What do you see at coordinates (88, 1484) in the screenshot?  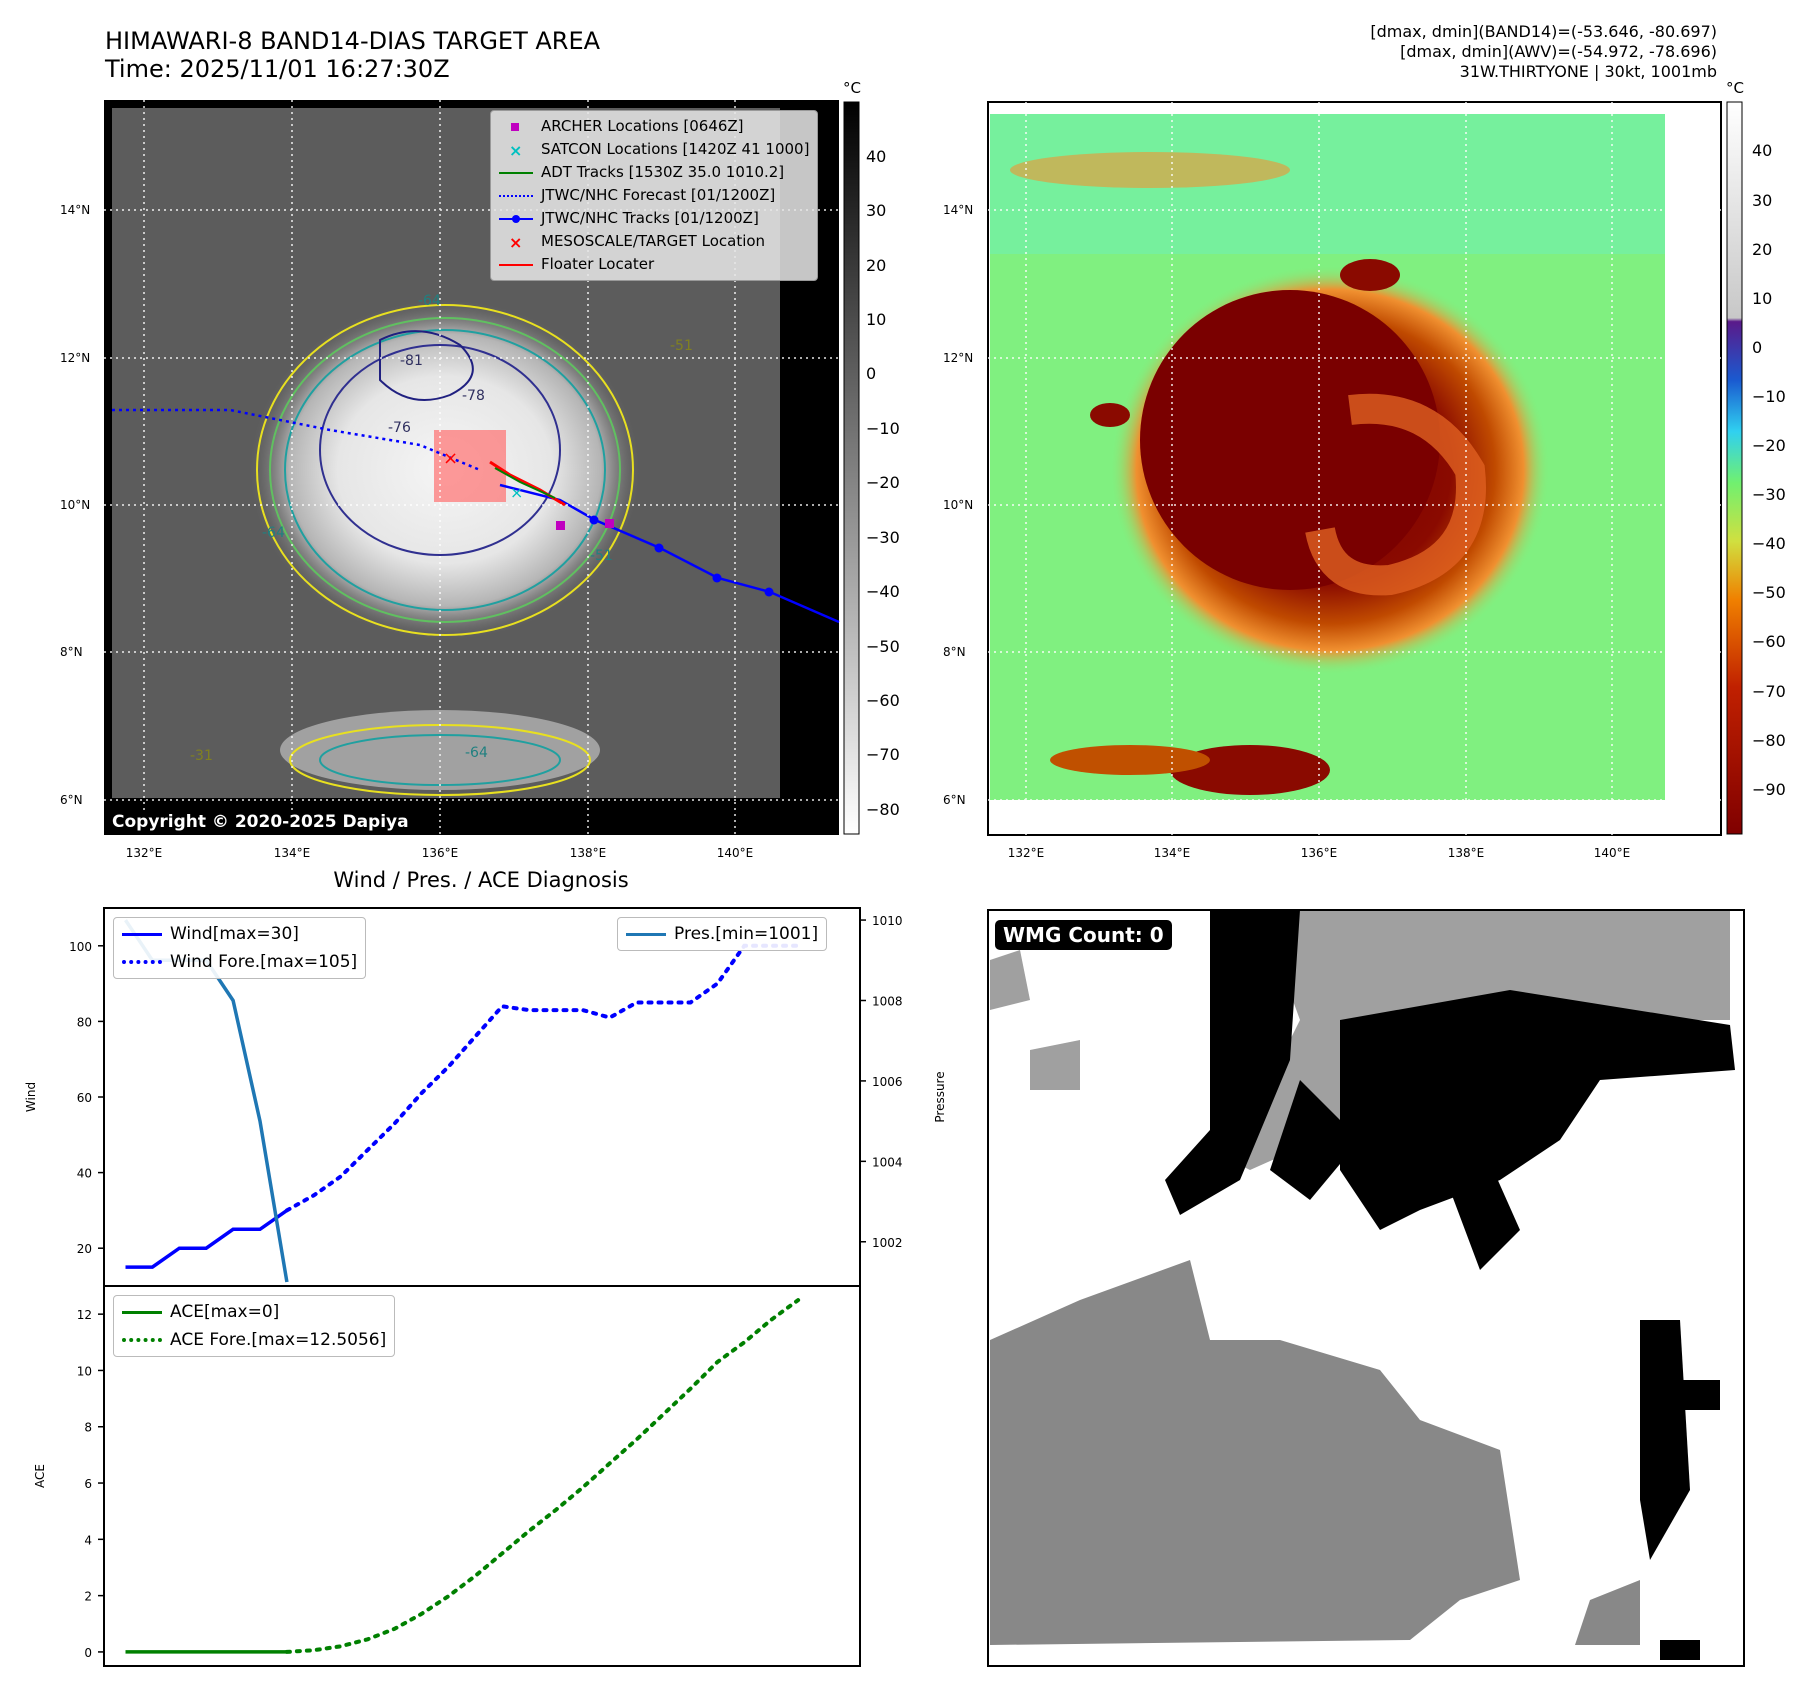 I see `ytick-label: 6` at bounding box center [88, 1484].